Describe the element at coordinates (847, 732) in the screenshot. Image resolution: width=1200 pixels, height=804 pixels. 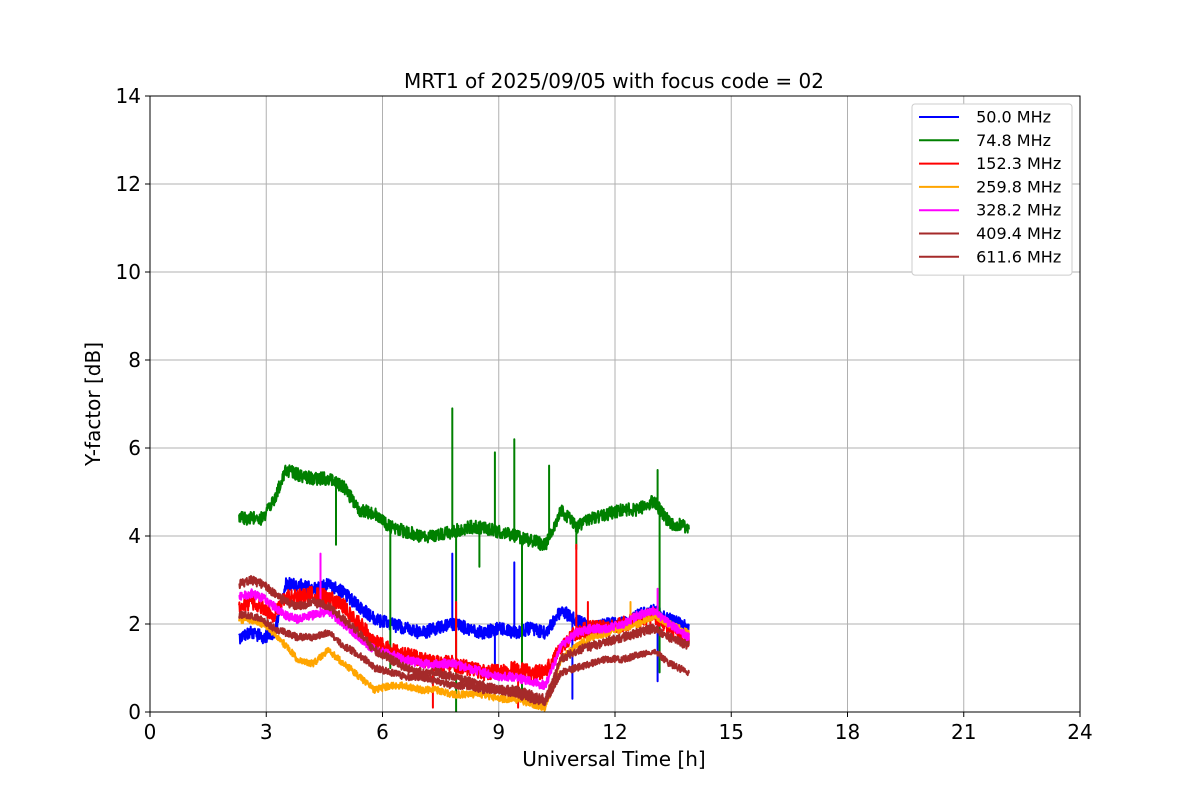
I see `x-tick-label: 18` at that location.